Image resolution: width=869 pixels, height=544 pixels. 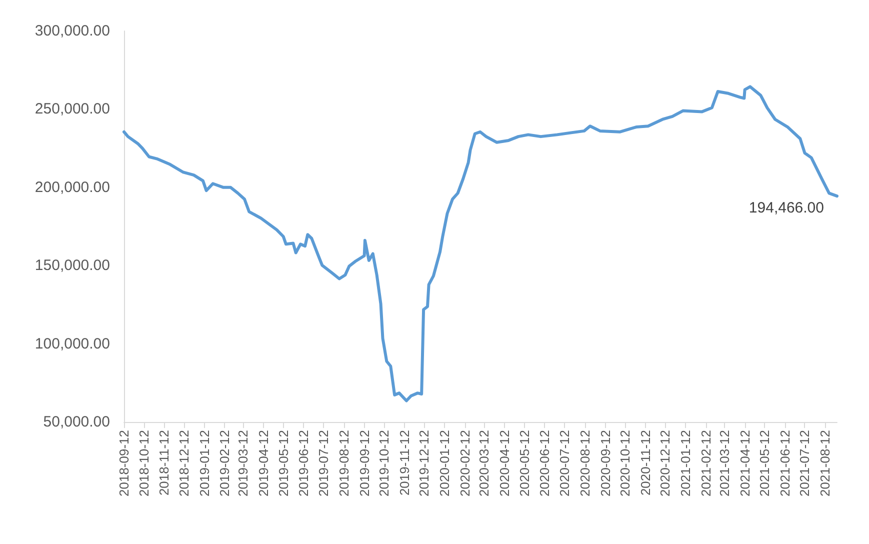 I want to click on x-tick-label: 2021-06-12, so click(x=784, y=463).